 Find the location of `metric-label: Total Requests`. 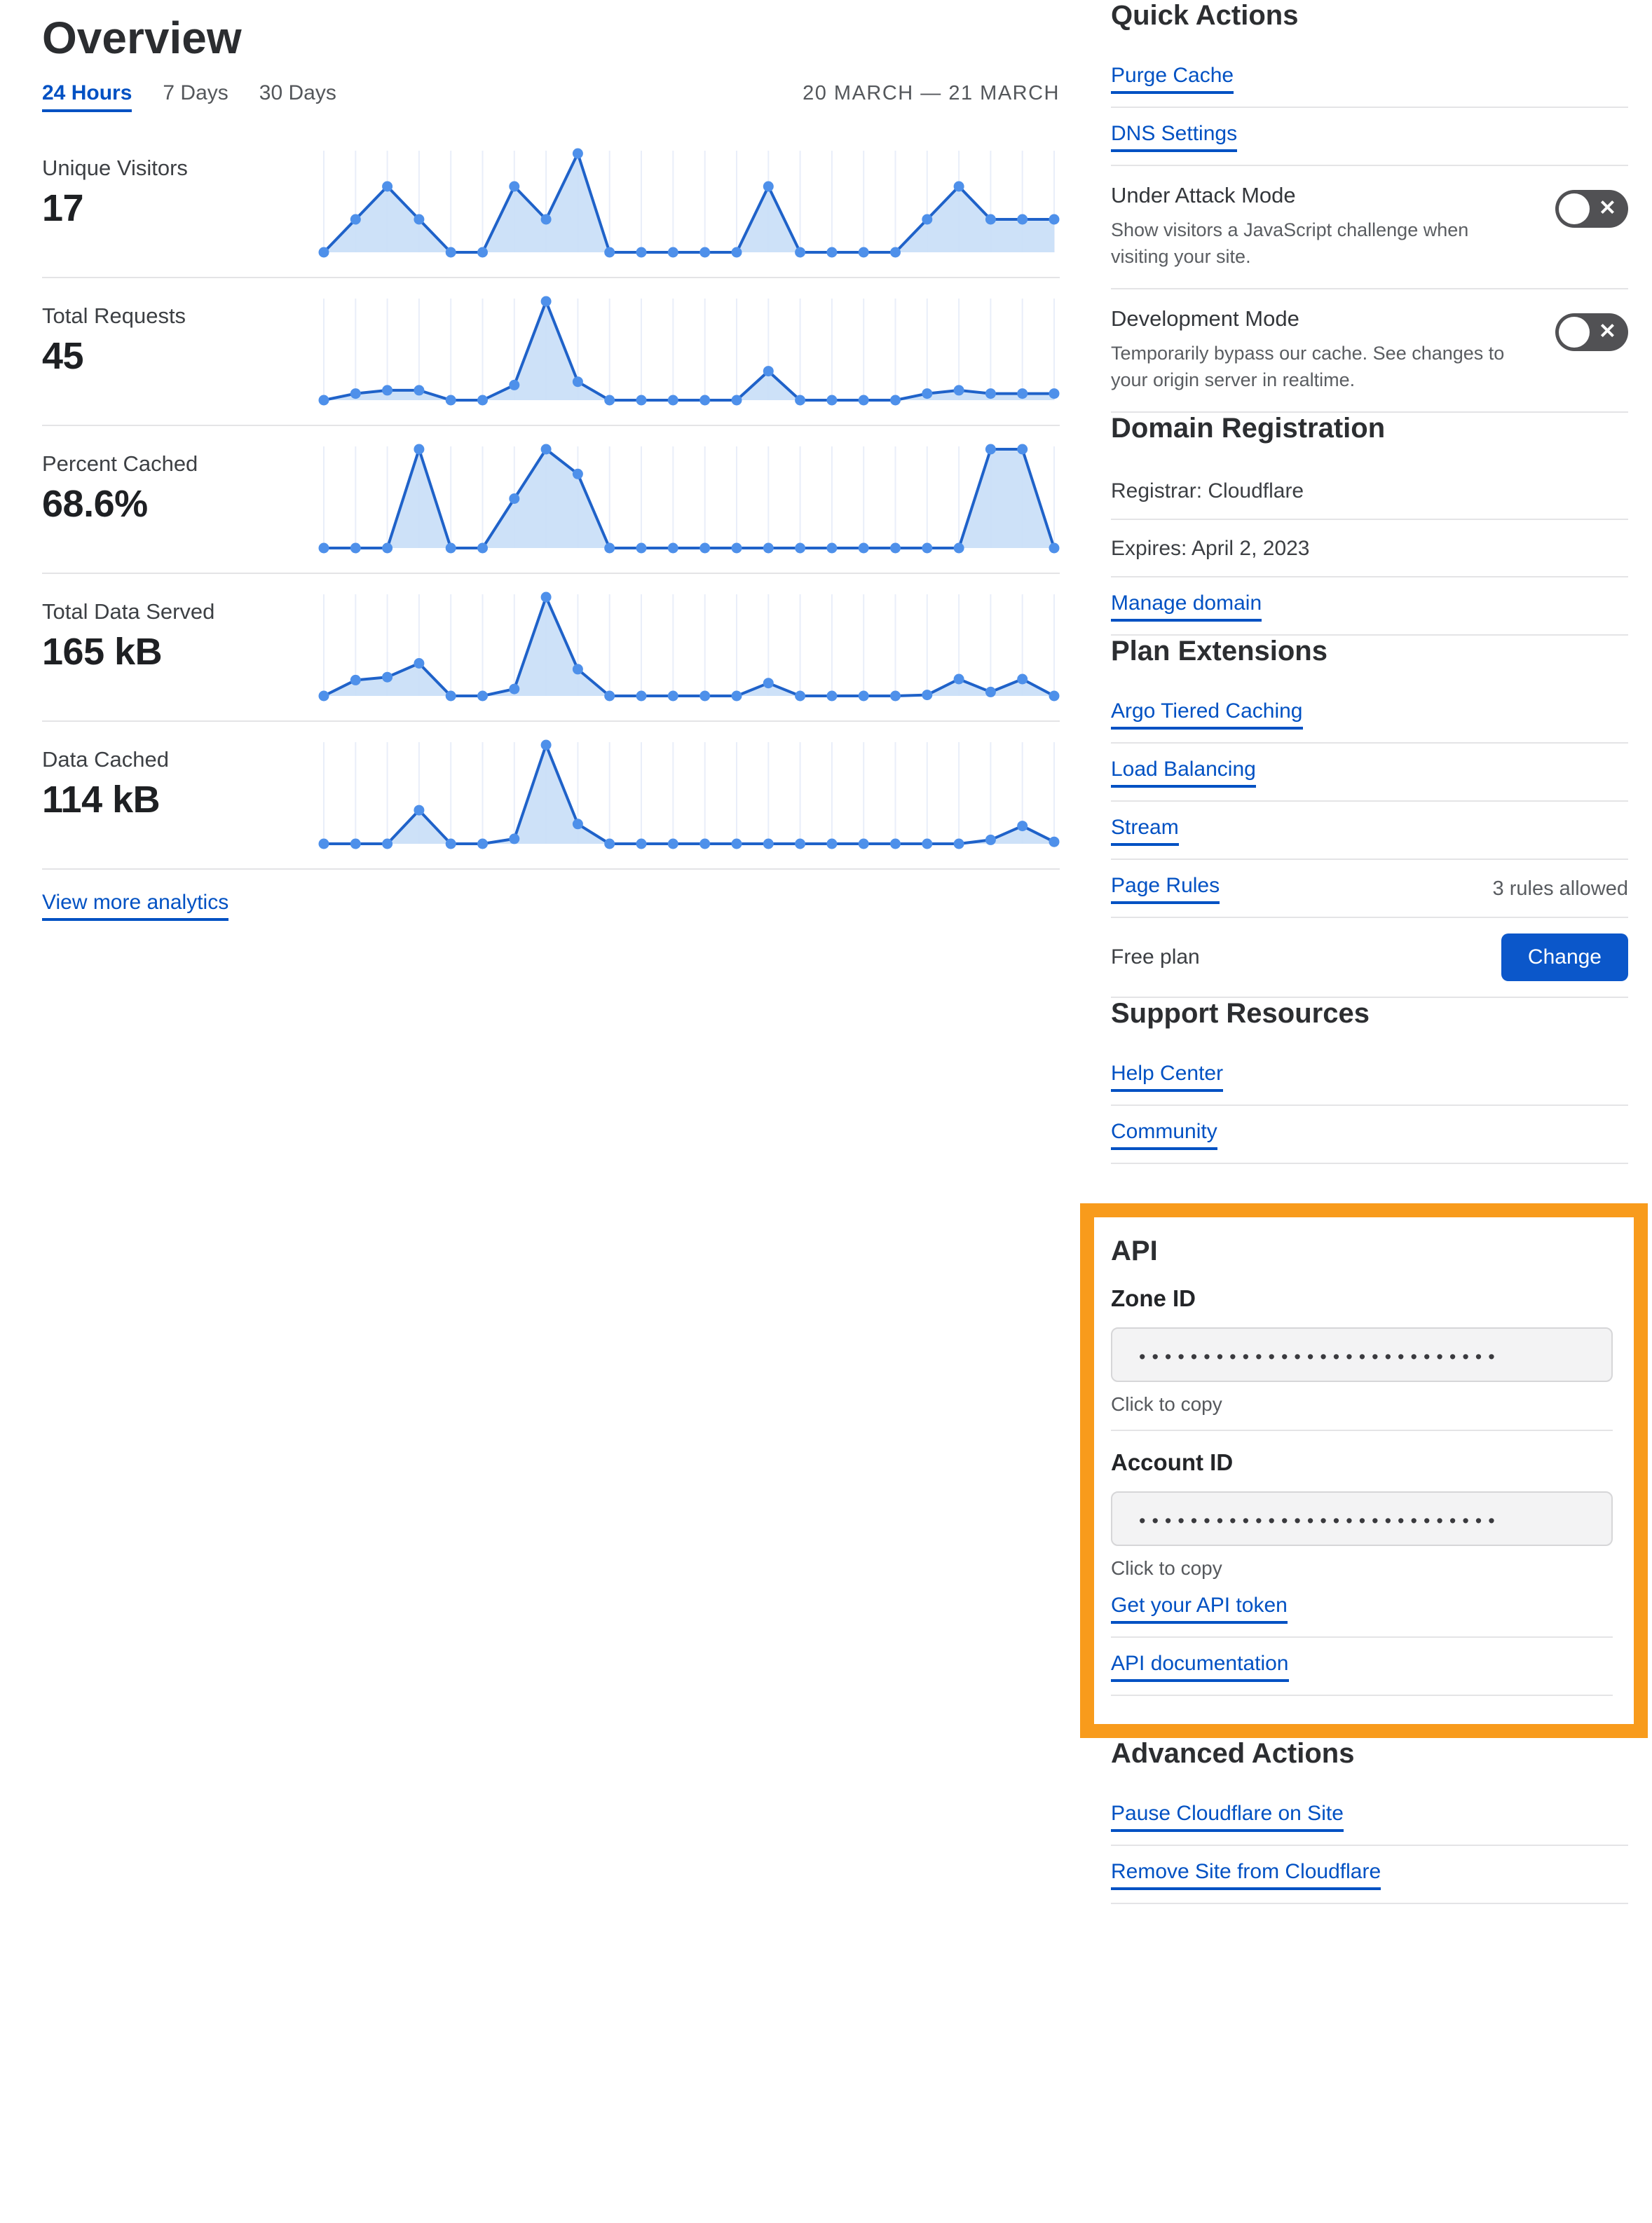

metric-label: Total Requests is located at coordinates (114, 315).